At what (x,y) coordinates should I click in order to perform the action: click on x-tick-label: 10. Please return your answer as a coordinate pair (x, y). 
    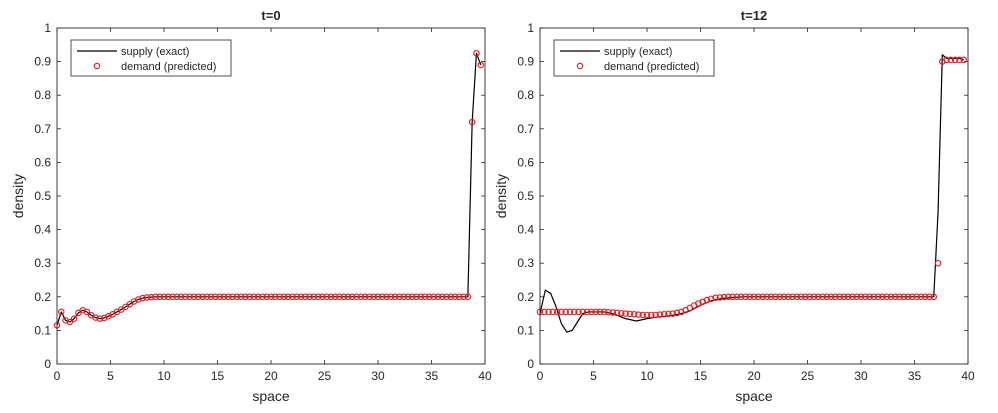
    Looking at the image, I should click on (647, 376).